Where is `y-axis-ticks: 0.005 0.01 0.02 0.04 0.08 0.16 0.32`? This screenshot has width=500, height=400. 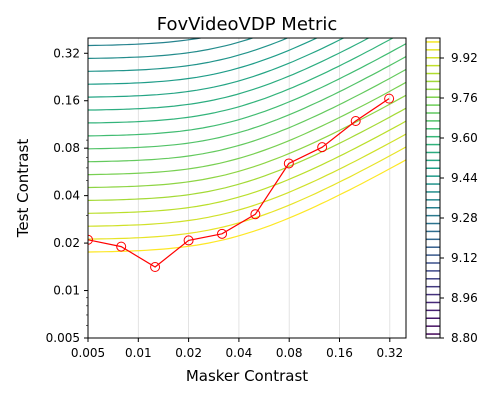
y-axis-ticks: 0.005 0.01 0.02 0.04 0.08 0.16 0.32 is located at coordinates (67, 195).